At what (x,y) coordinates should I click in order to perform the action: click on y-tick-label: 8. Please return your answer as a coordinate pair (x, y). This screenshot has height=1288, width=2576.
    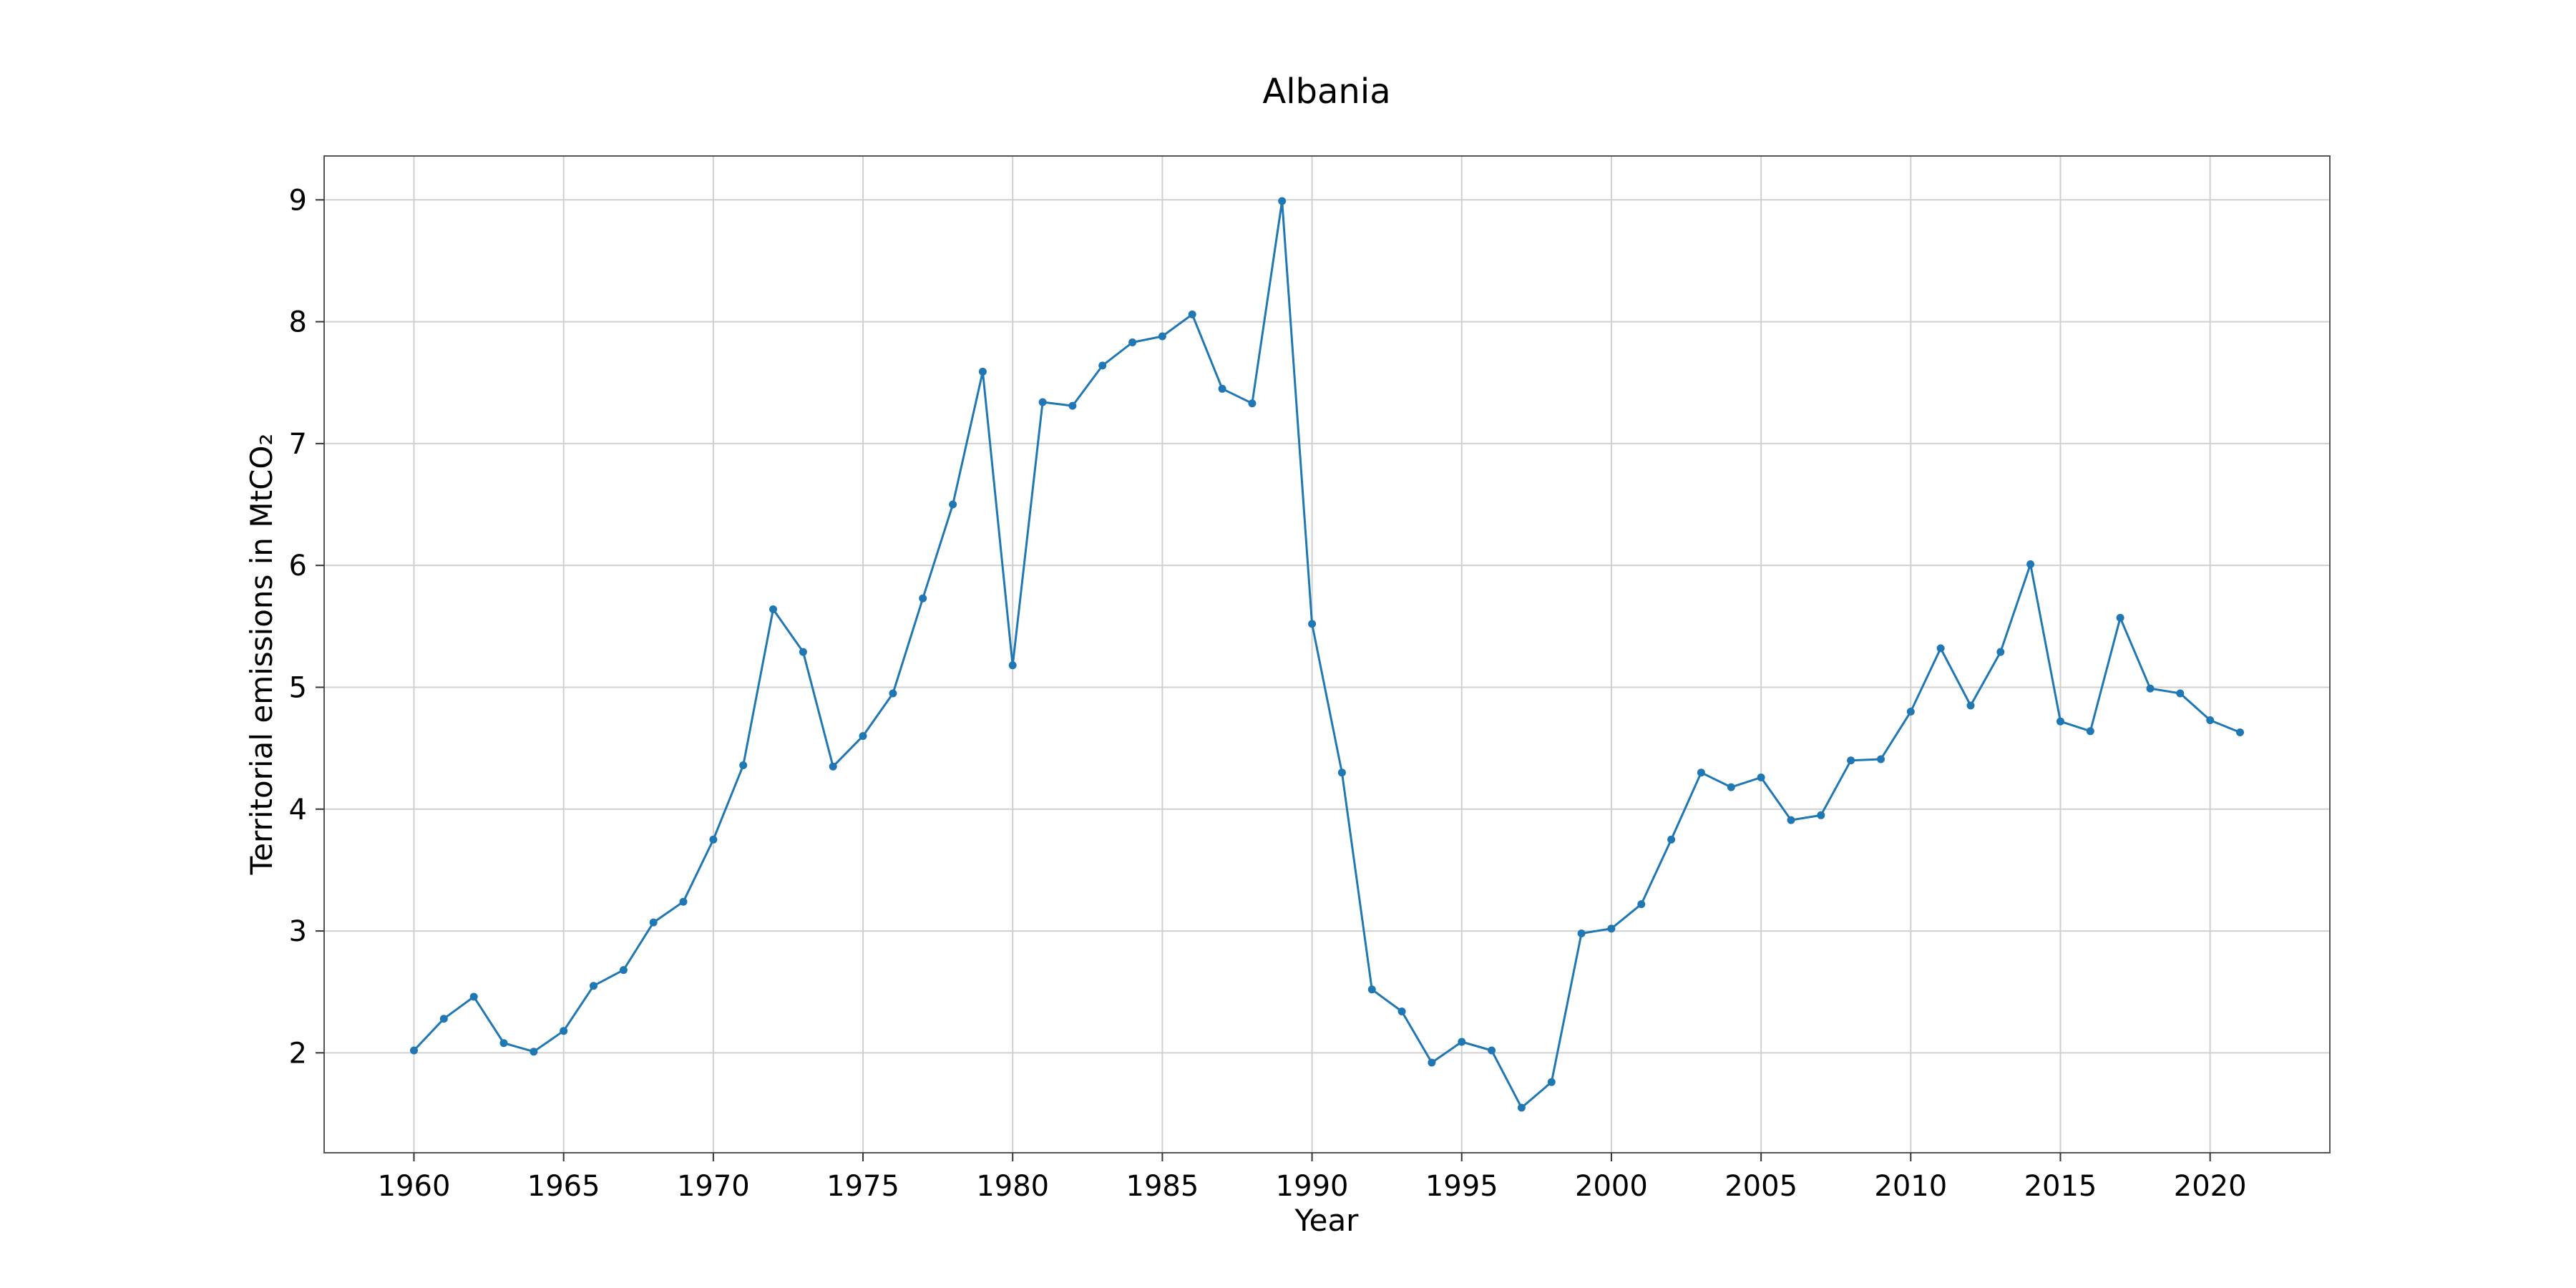
    Looking at the image, I should click on (298, 322).